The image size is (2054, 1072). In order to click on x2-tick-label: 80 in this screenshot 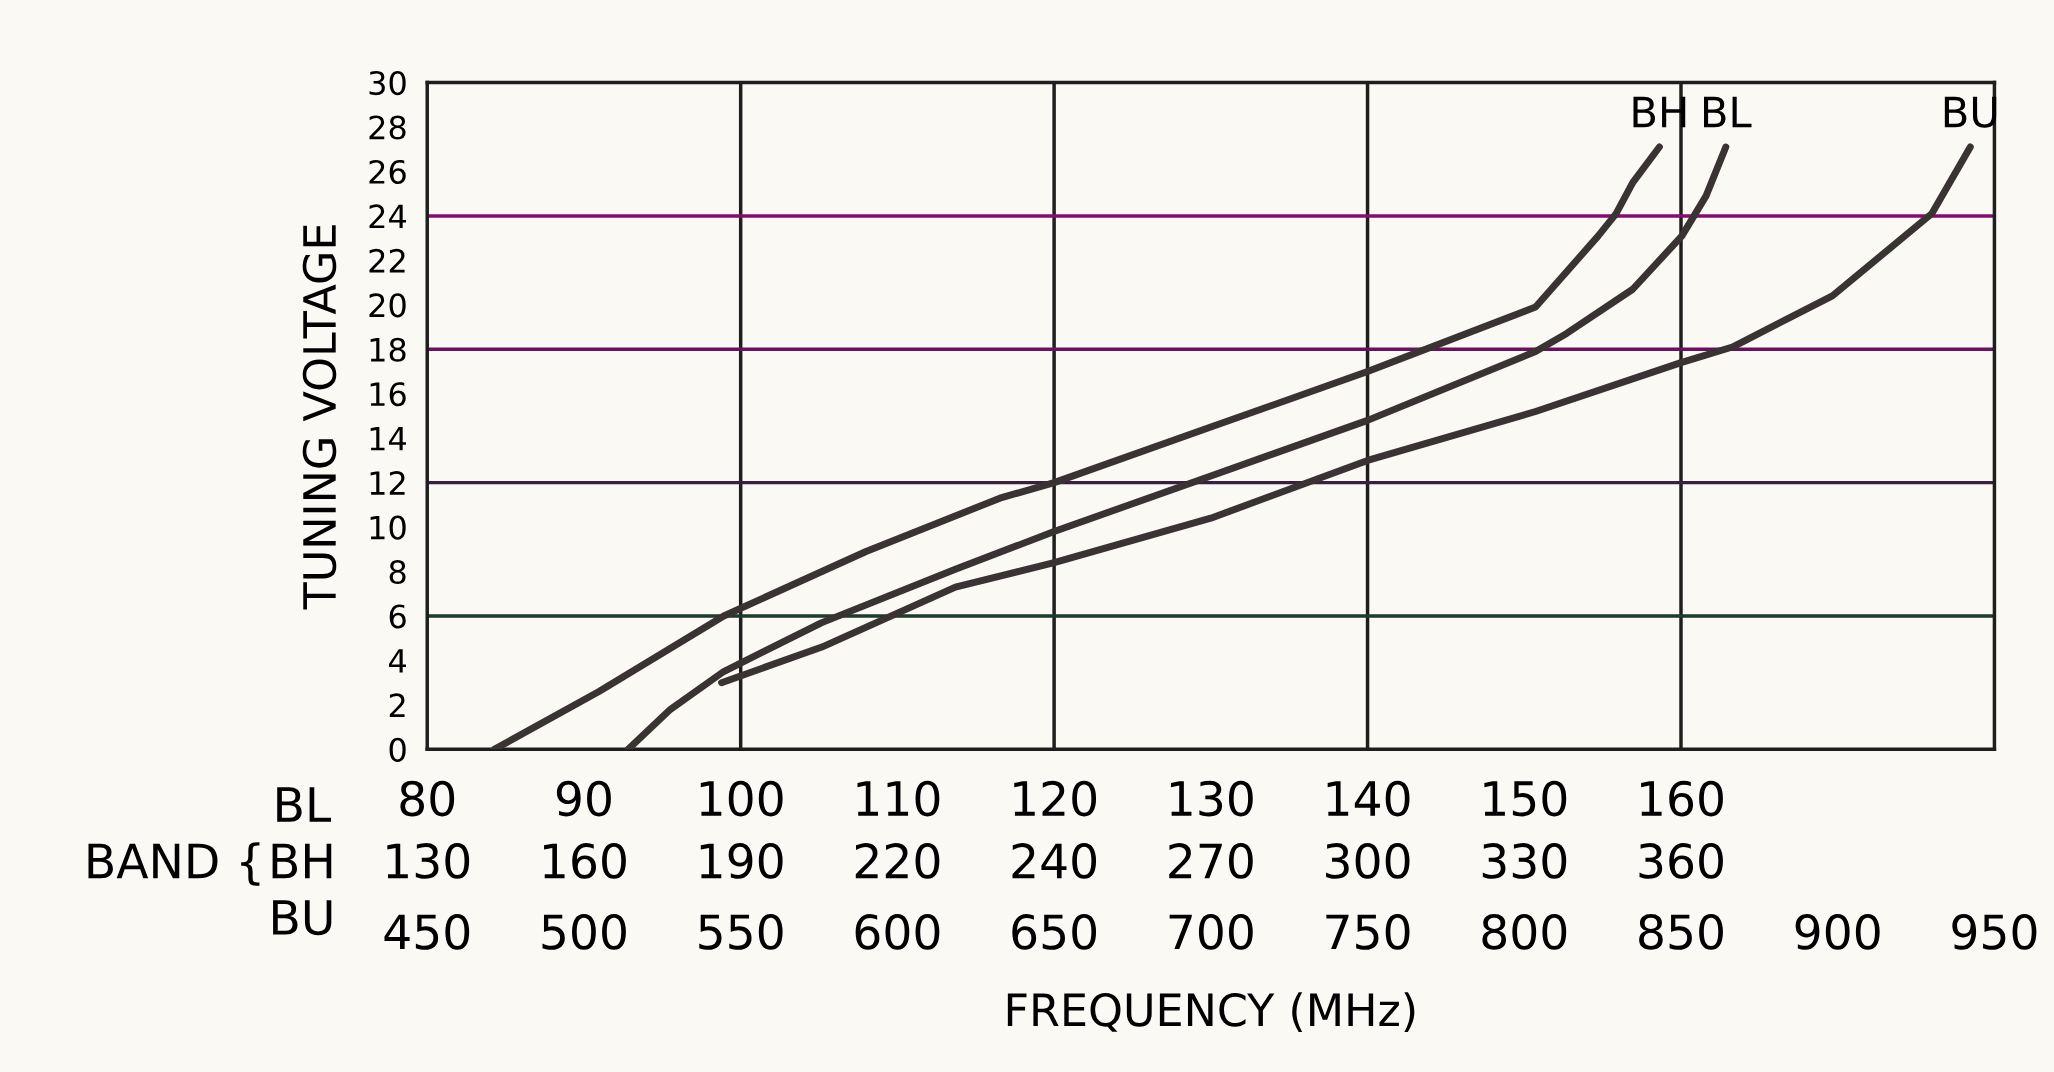, I will do `click(427, 798)`.